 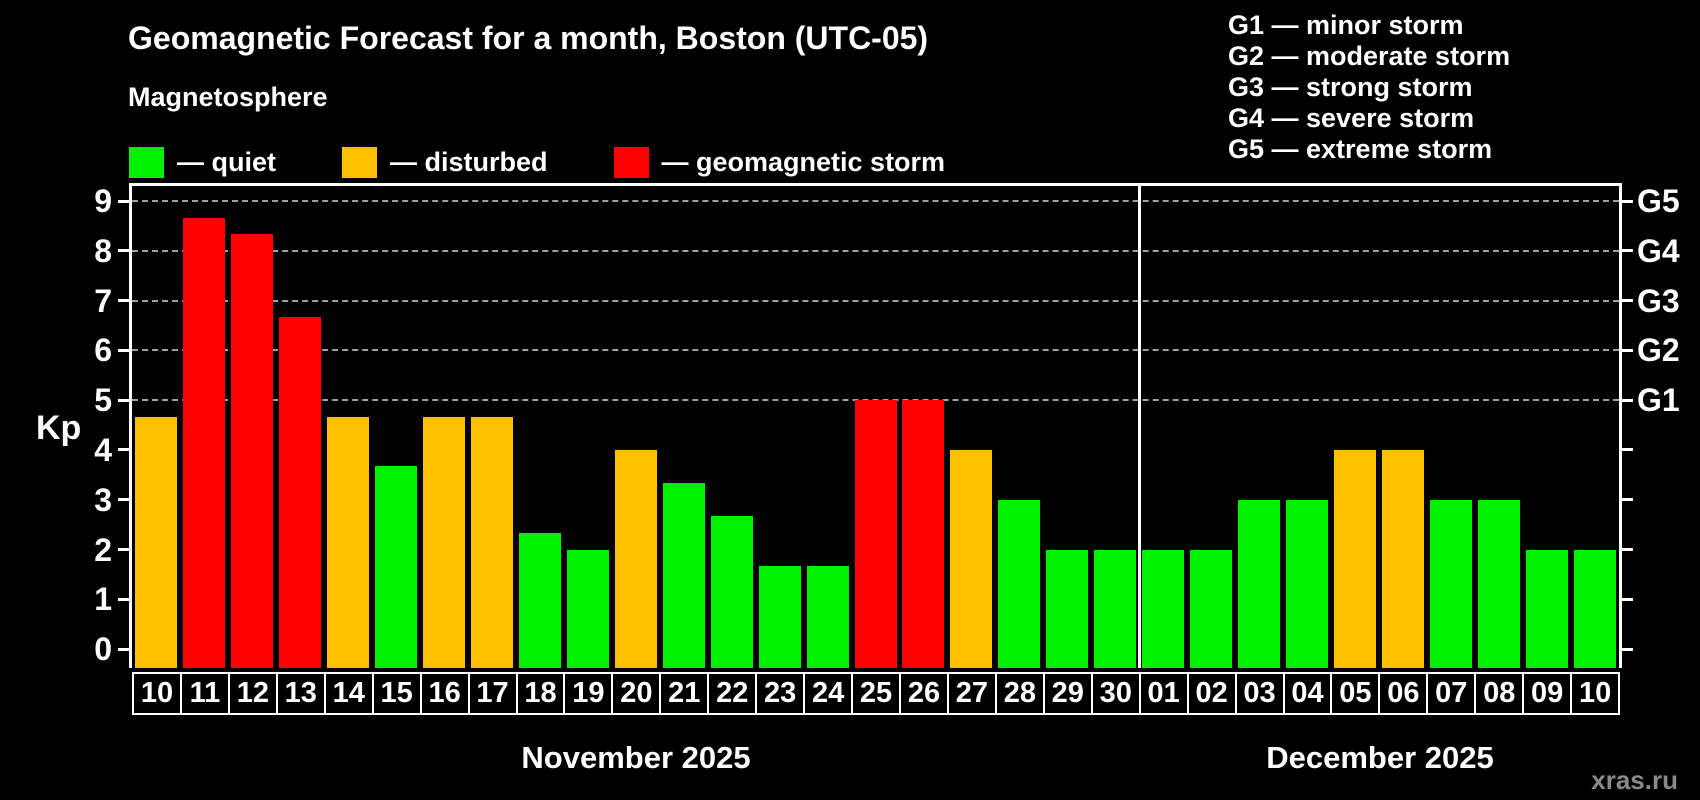 I want to click on date-cell-dec-05: 05, so click(x=1355, y=693).